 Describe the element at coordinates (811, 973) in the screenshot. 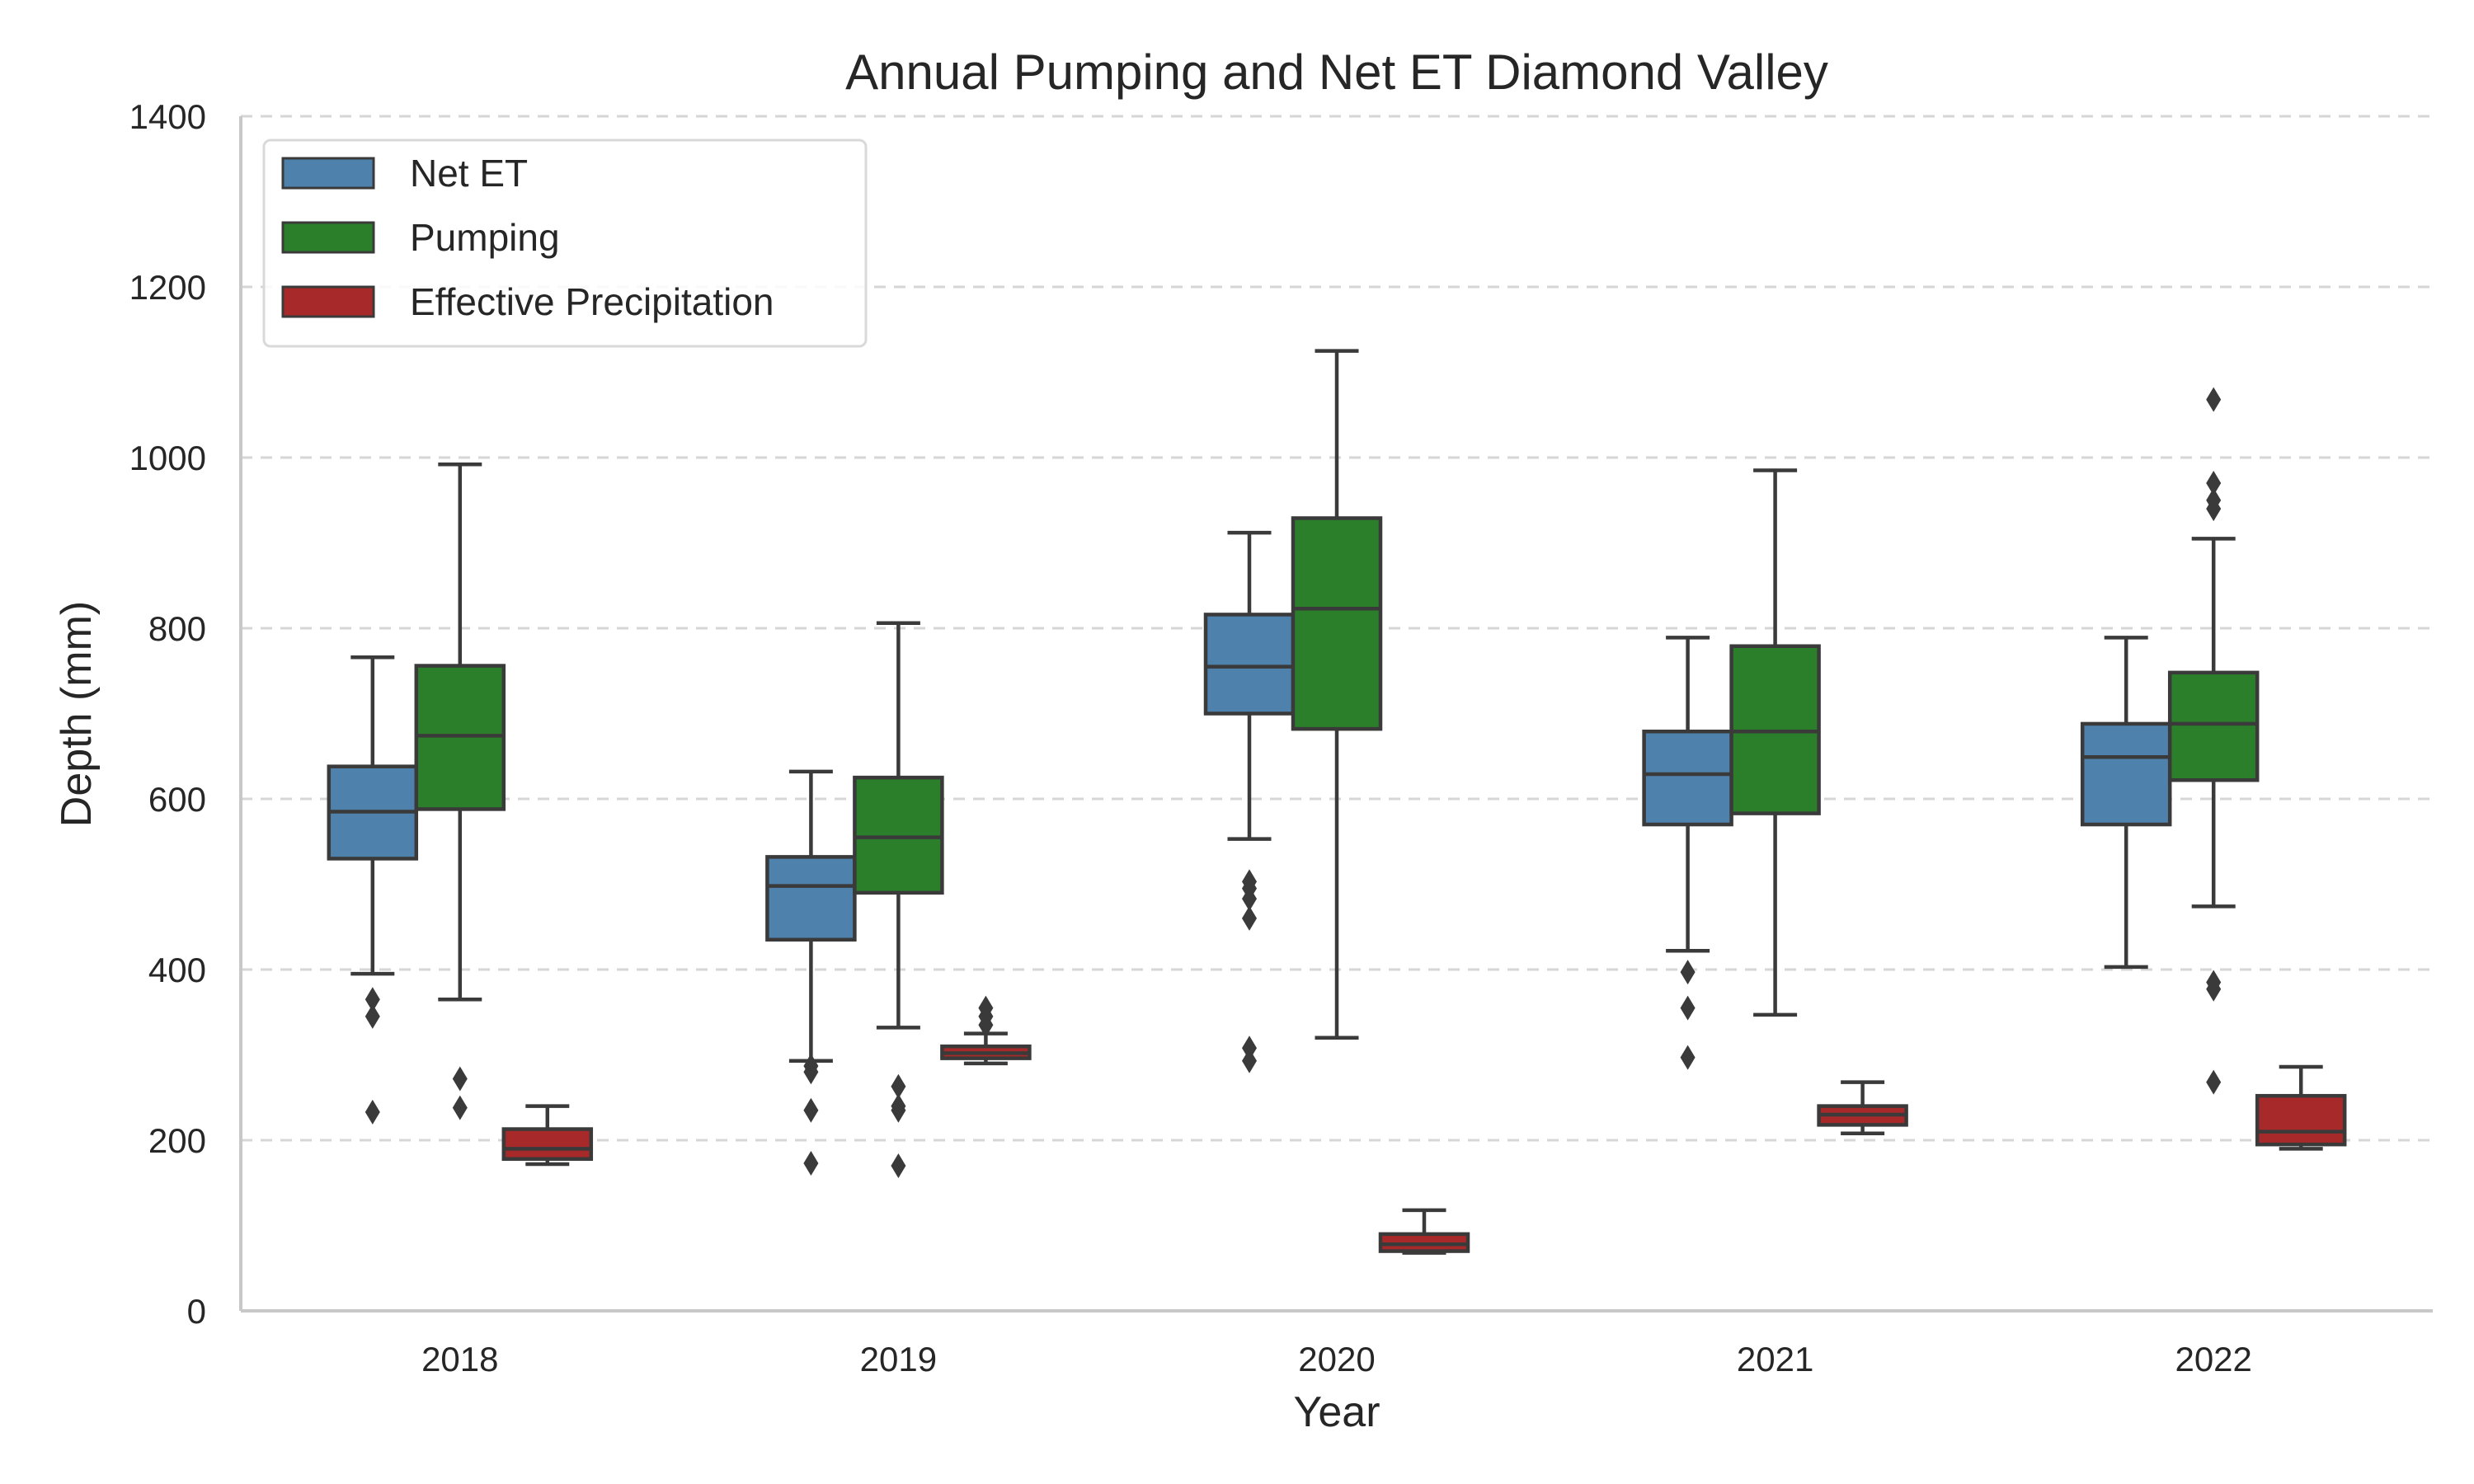

I see `box-net-et-2019` at that location.